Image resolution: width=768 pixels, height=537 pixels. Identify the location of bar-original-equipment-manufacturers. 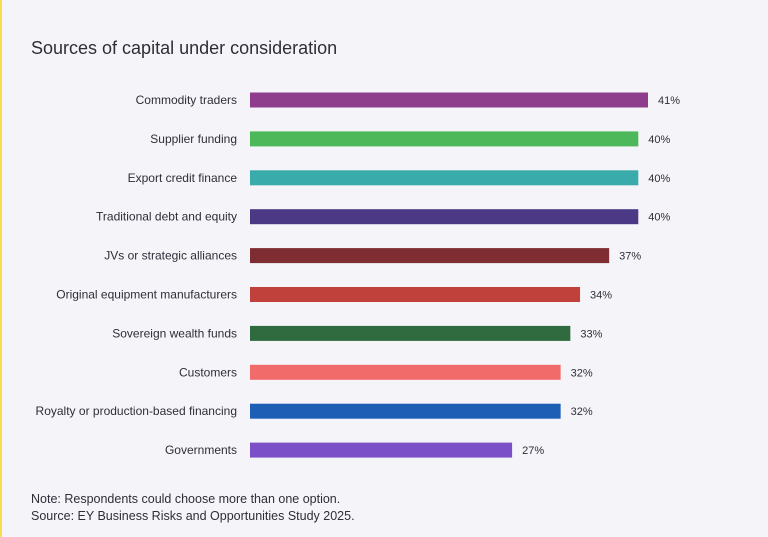
(415, 294).